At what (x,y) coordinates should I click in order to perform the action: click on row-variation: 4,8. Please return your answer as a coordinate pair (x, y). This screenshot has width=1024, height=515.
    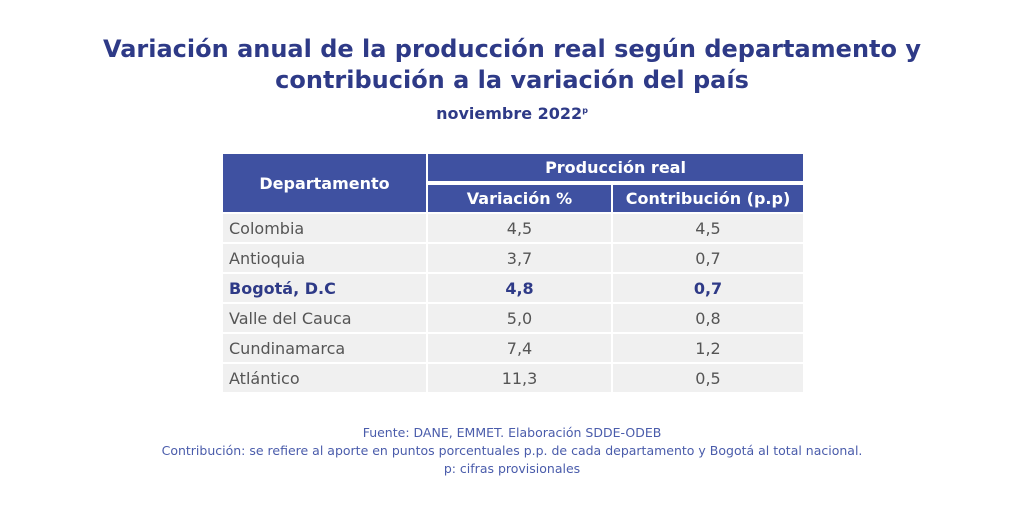
    Looking at the image, I should click on (520, 288).